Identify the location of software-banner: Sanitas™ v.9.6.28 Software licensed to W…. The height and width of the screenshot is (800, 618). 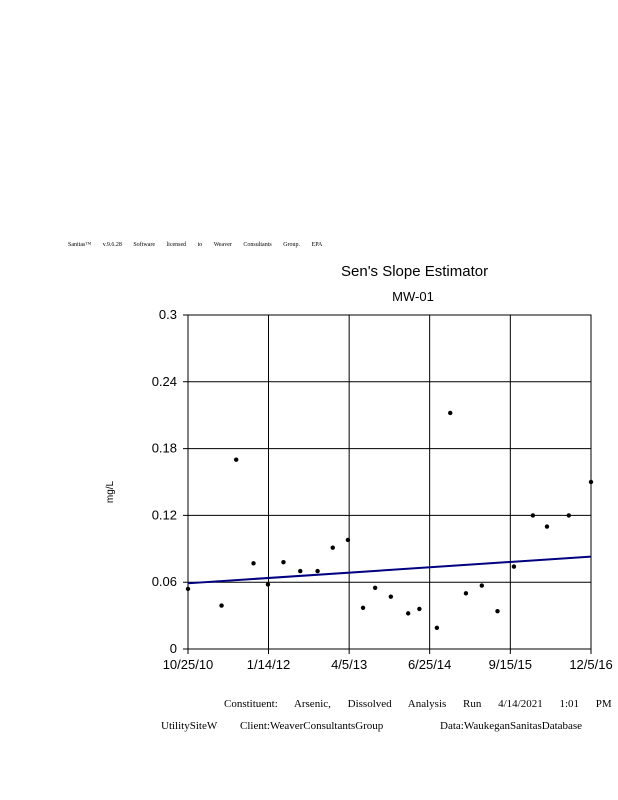
(195, 245).